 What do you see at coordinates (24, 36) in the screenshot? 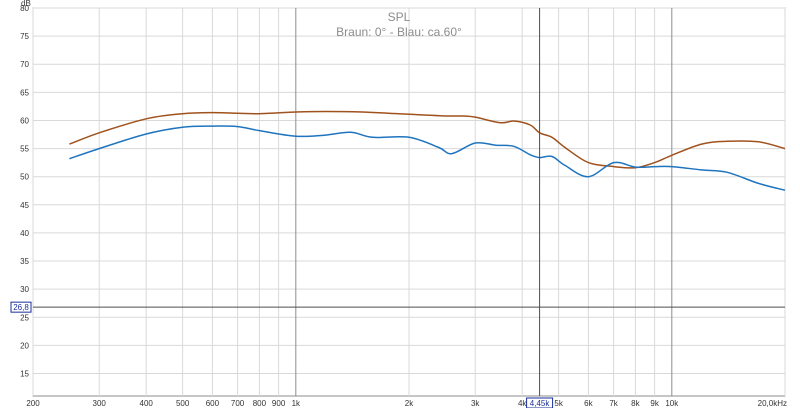
I see `y-tick-label: 75` at bounding box center [24, 36].